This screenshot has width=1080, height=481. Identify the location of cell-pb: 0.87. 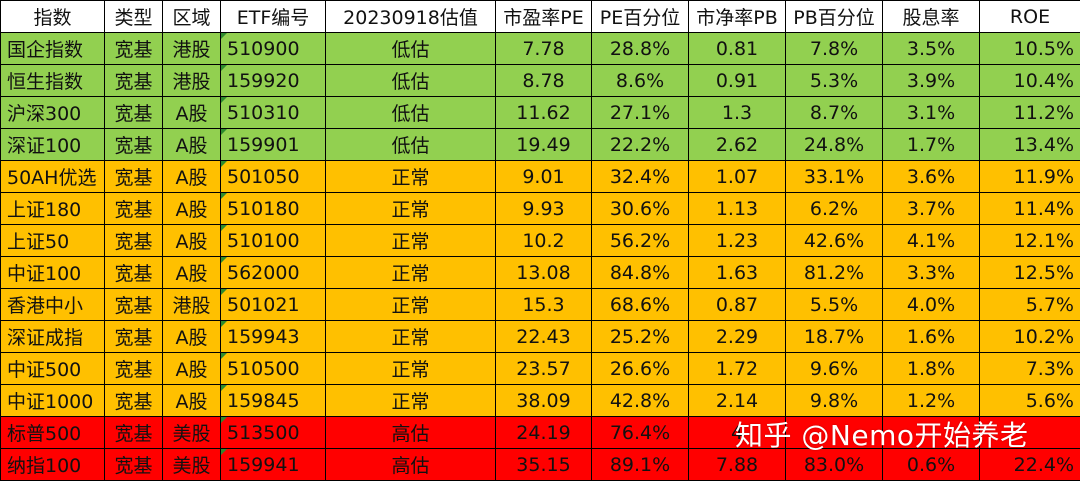
(737, 305).